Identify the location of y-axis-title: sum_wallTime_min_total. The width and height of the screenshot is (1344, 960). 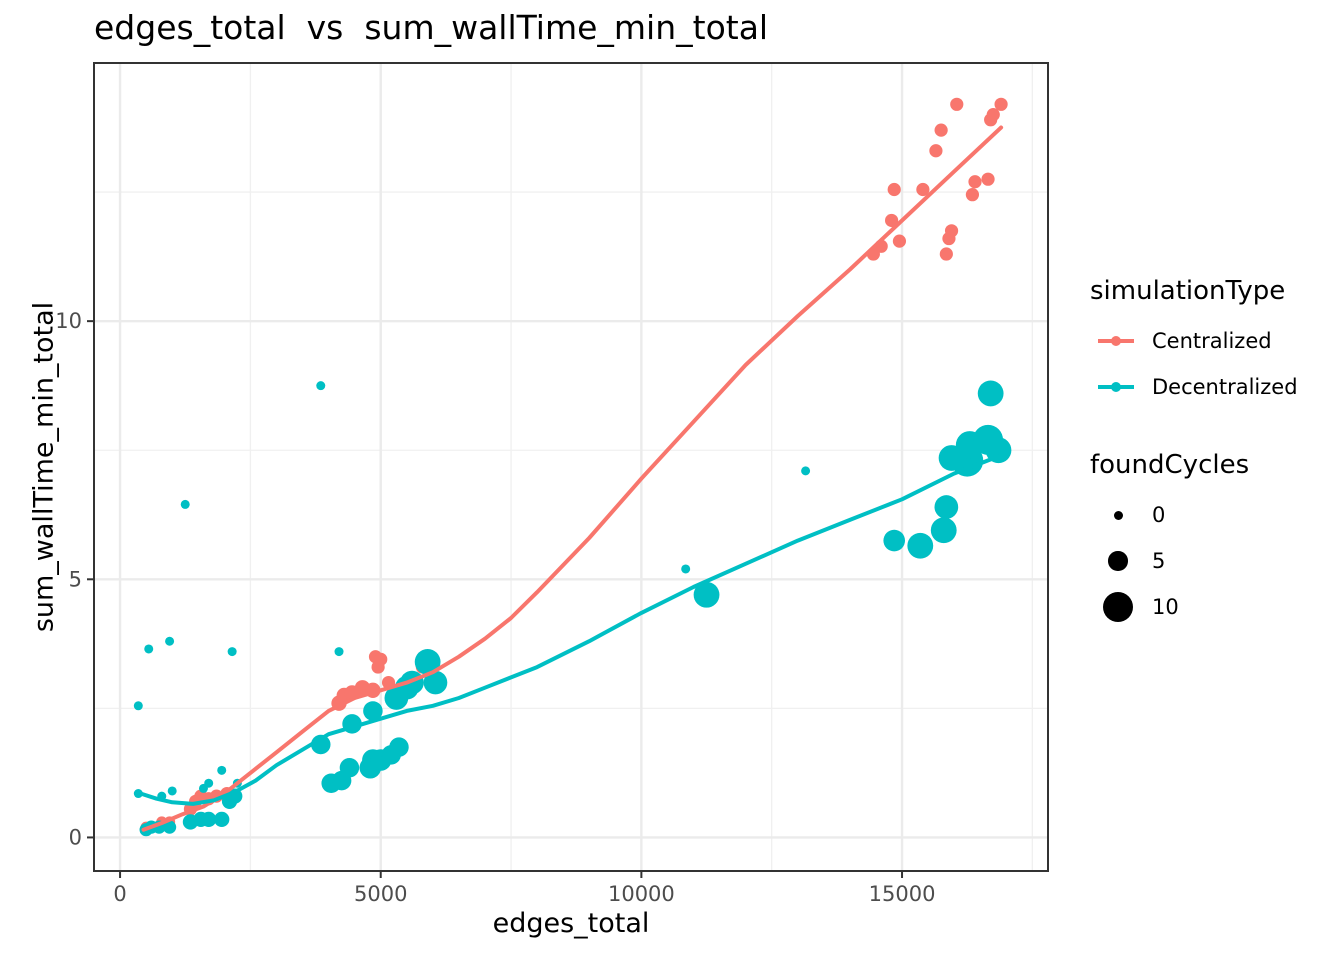
(44, 467).